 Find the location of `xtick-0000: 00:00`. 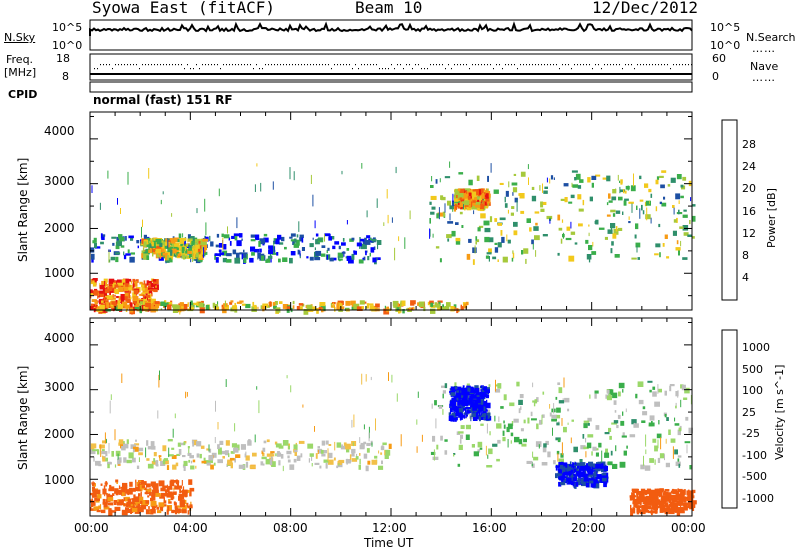

xtick-0000: 00:00 is located at coordinates (91, 528).